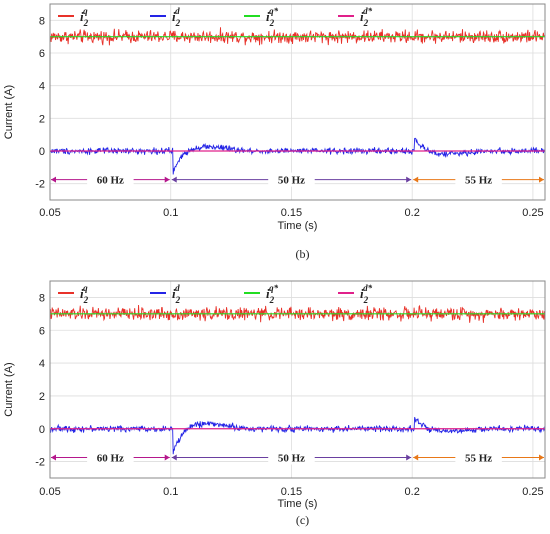 The height and width of the screenshot is (534, 550). What do you see at coordinates (303, 254) in the screenshot?
I see `panel-caption: (b)` at bounding box center [303, 254].